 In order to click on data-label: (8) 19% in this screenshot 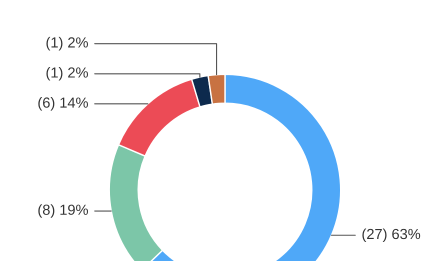, I will do `click(63, 211)`.